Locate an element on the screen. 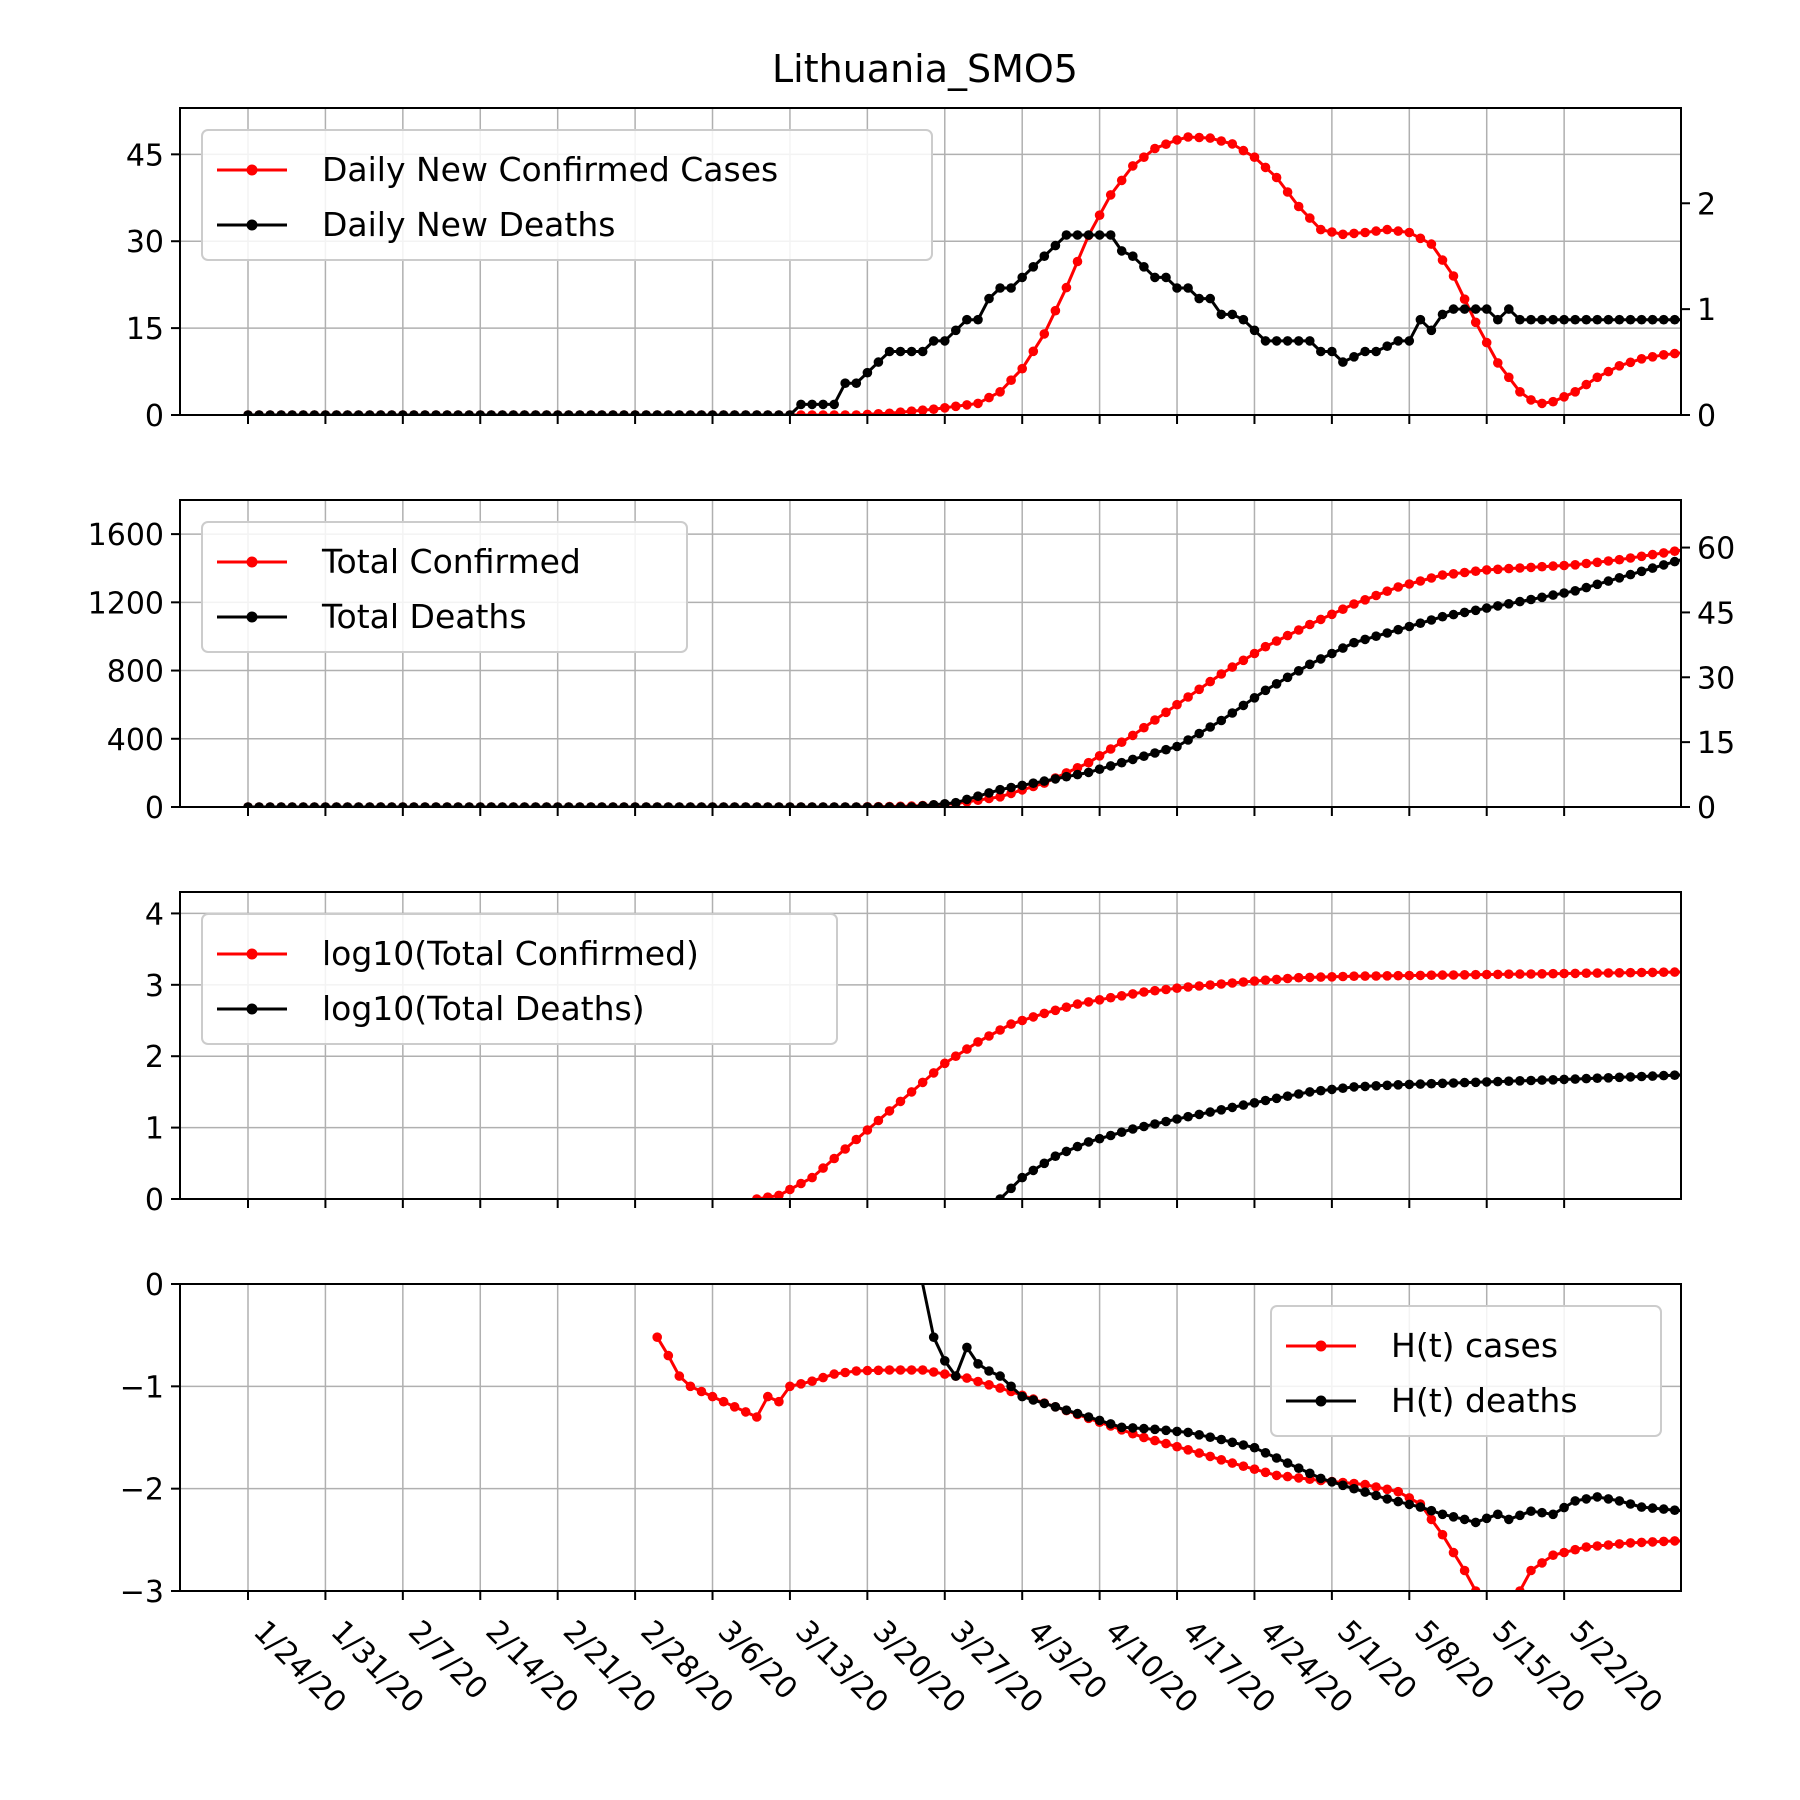 This screenshot has height=1800, width=1800. legend-label: Total Confirmed is located at coordinates (451, 561).